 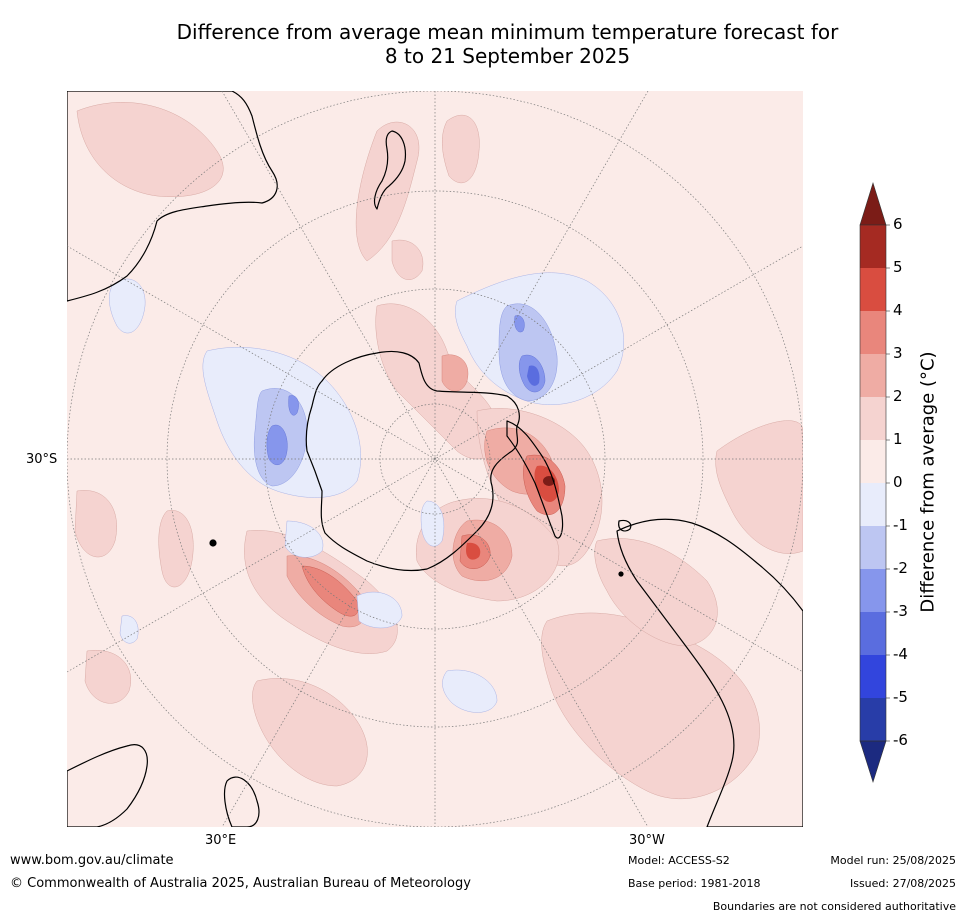 What do you see at coordinates (898, 310) in the screenshot?
I see `colorbar-tick-4: 4` at bounding box center [898, 310].